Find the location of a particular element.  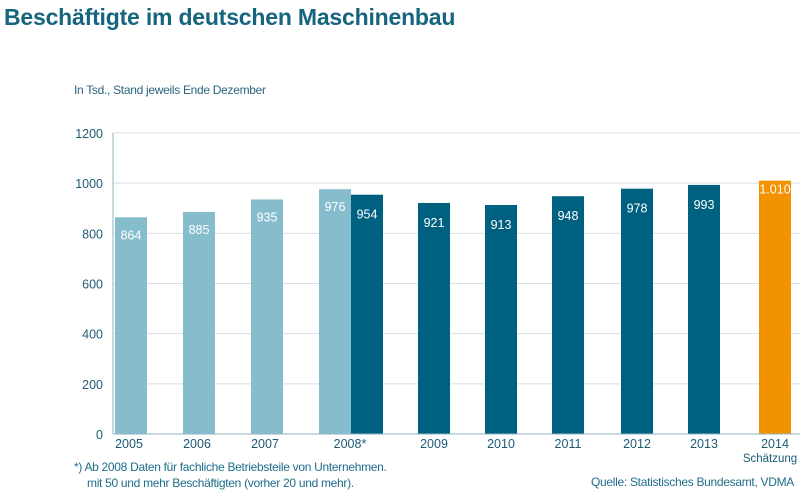

bar-2006-old is located at coordinates (199, 323).